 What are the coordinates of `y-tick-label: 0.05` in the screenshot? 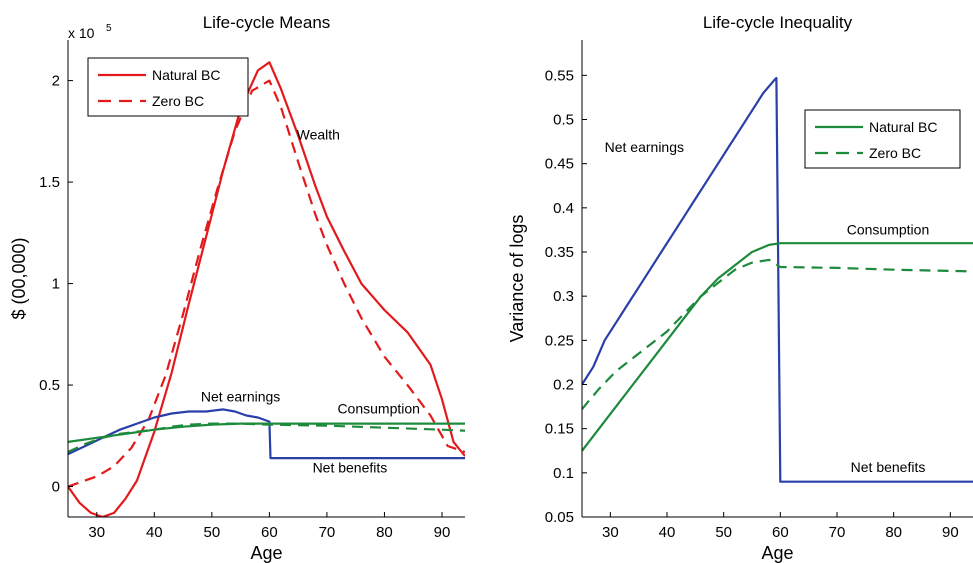 It's located at (559, 517).